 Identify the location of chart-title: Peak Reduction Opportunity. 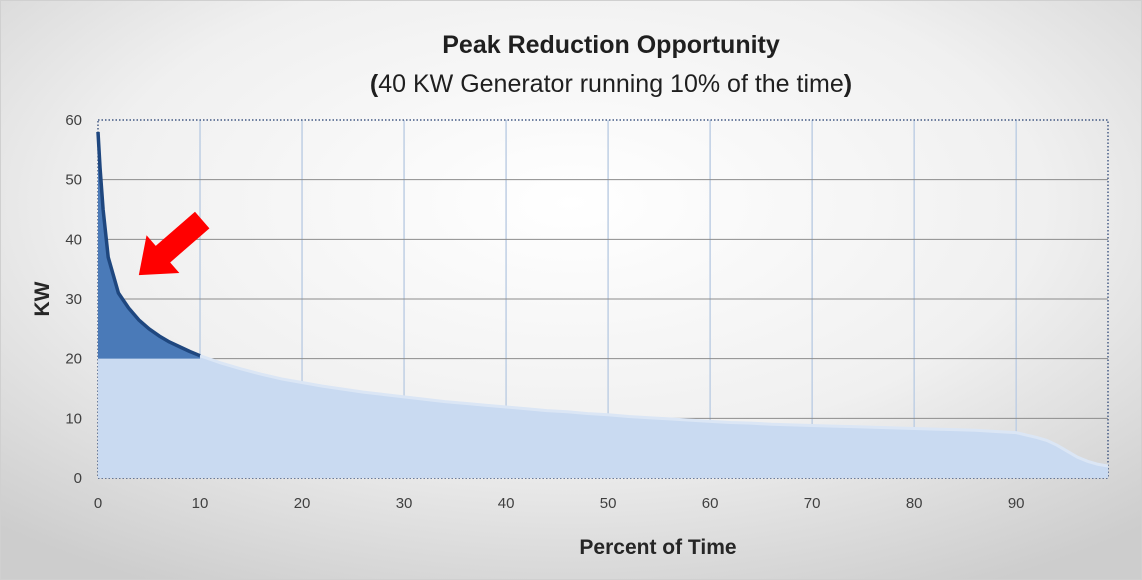
(611, 45).